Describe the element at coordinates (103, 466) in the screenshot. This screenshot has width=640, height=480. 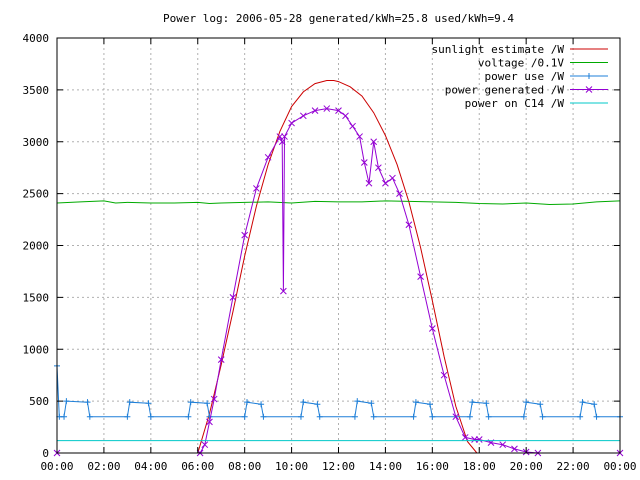
I see `x-tick-label: 02:00` at that location.